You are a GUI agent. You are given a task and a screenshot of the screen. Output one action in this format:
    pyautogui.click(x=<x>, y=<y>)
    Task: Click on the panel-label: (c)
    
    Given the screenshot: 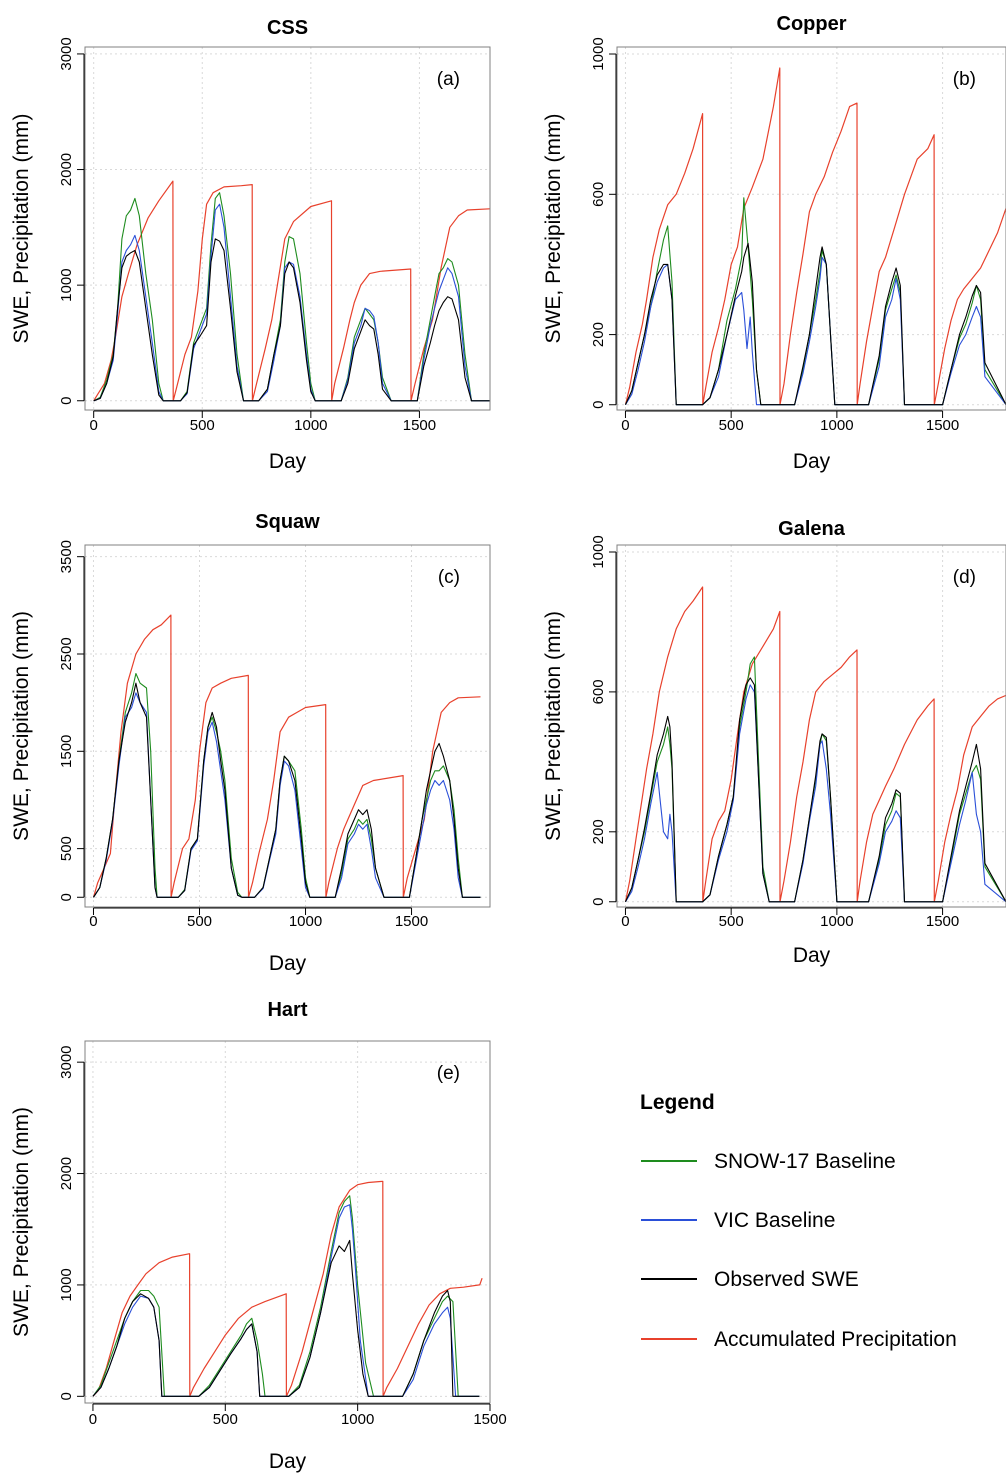 What is the action you would take?
    pyautogui.click(x=449, y=577)
    